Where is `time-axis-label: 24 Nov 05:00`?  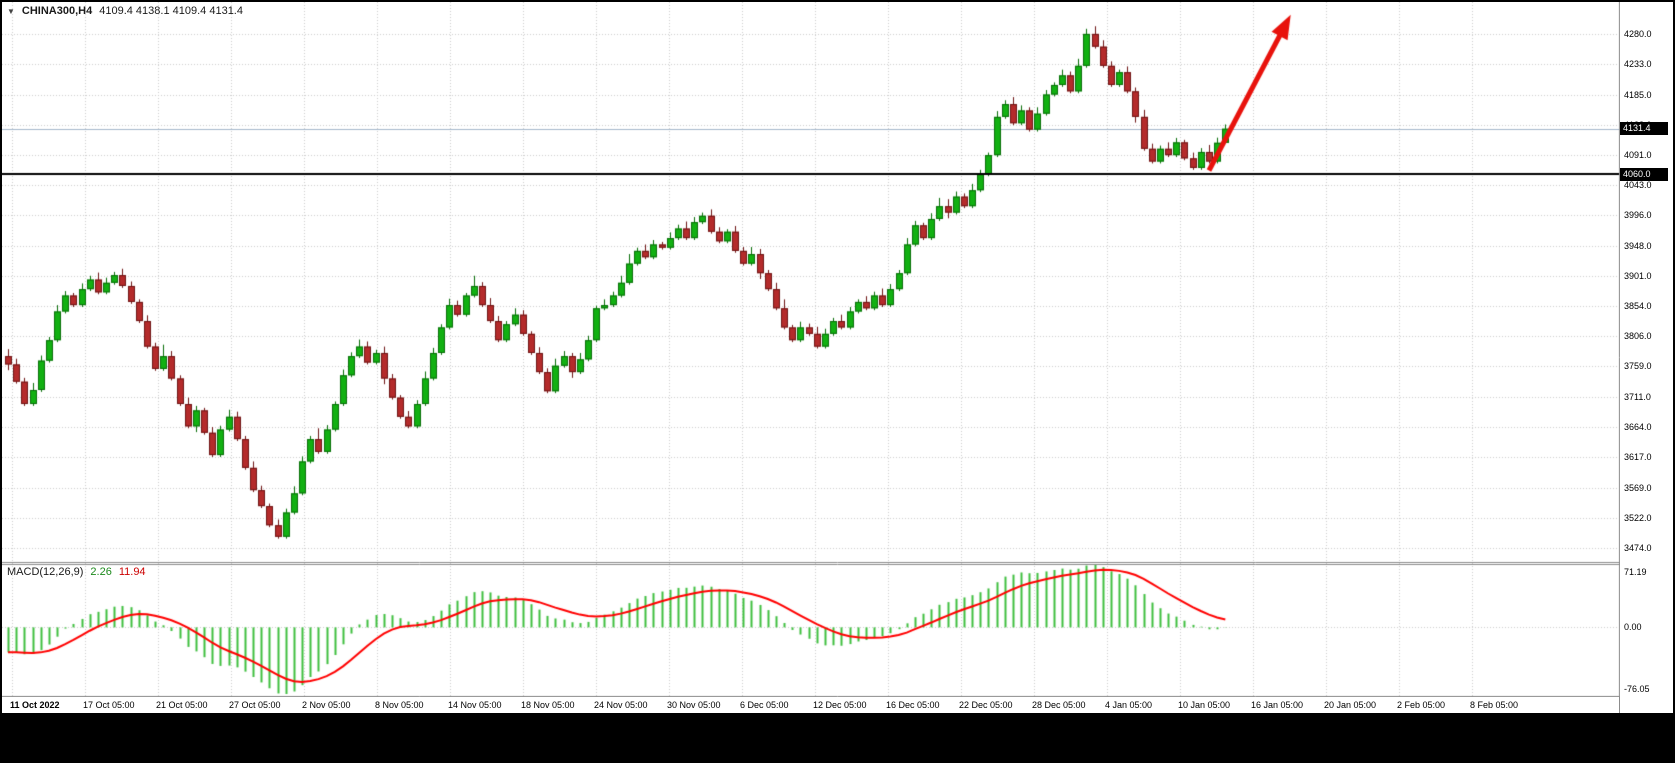 time-axis-label: 24 Nov 05:00 is located at coordinates (621, 705).